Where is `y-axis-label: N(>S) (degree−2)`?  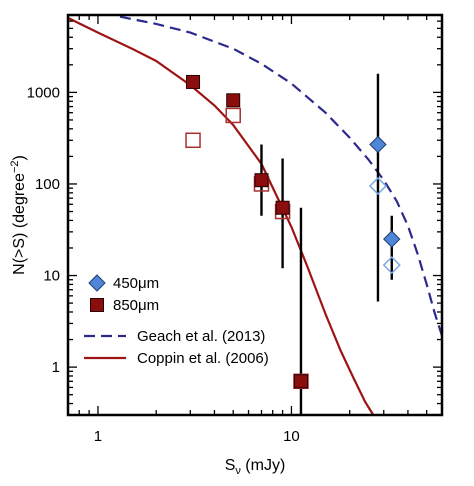 y-axis-label: N(>S) (degree−2) is located at coordinates (18, 215).